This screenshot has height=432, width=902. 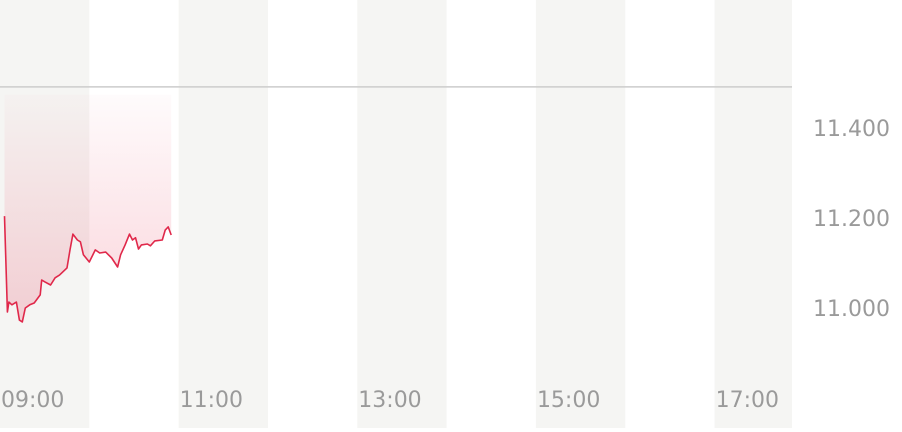 I want to click on y-tick-label: 11.400, so click(x=851, y=129).